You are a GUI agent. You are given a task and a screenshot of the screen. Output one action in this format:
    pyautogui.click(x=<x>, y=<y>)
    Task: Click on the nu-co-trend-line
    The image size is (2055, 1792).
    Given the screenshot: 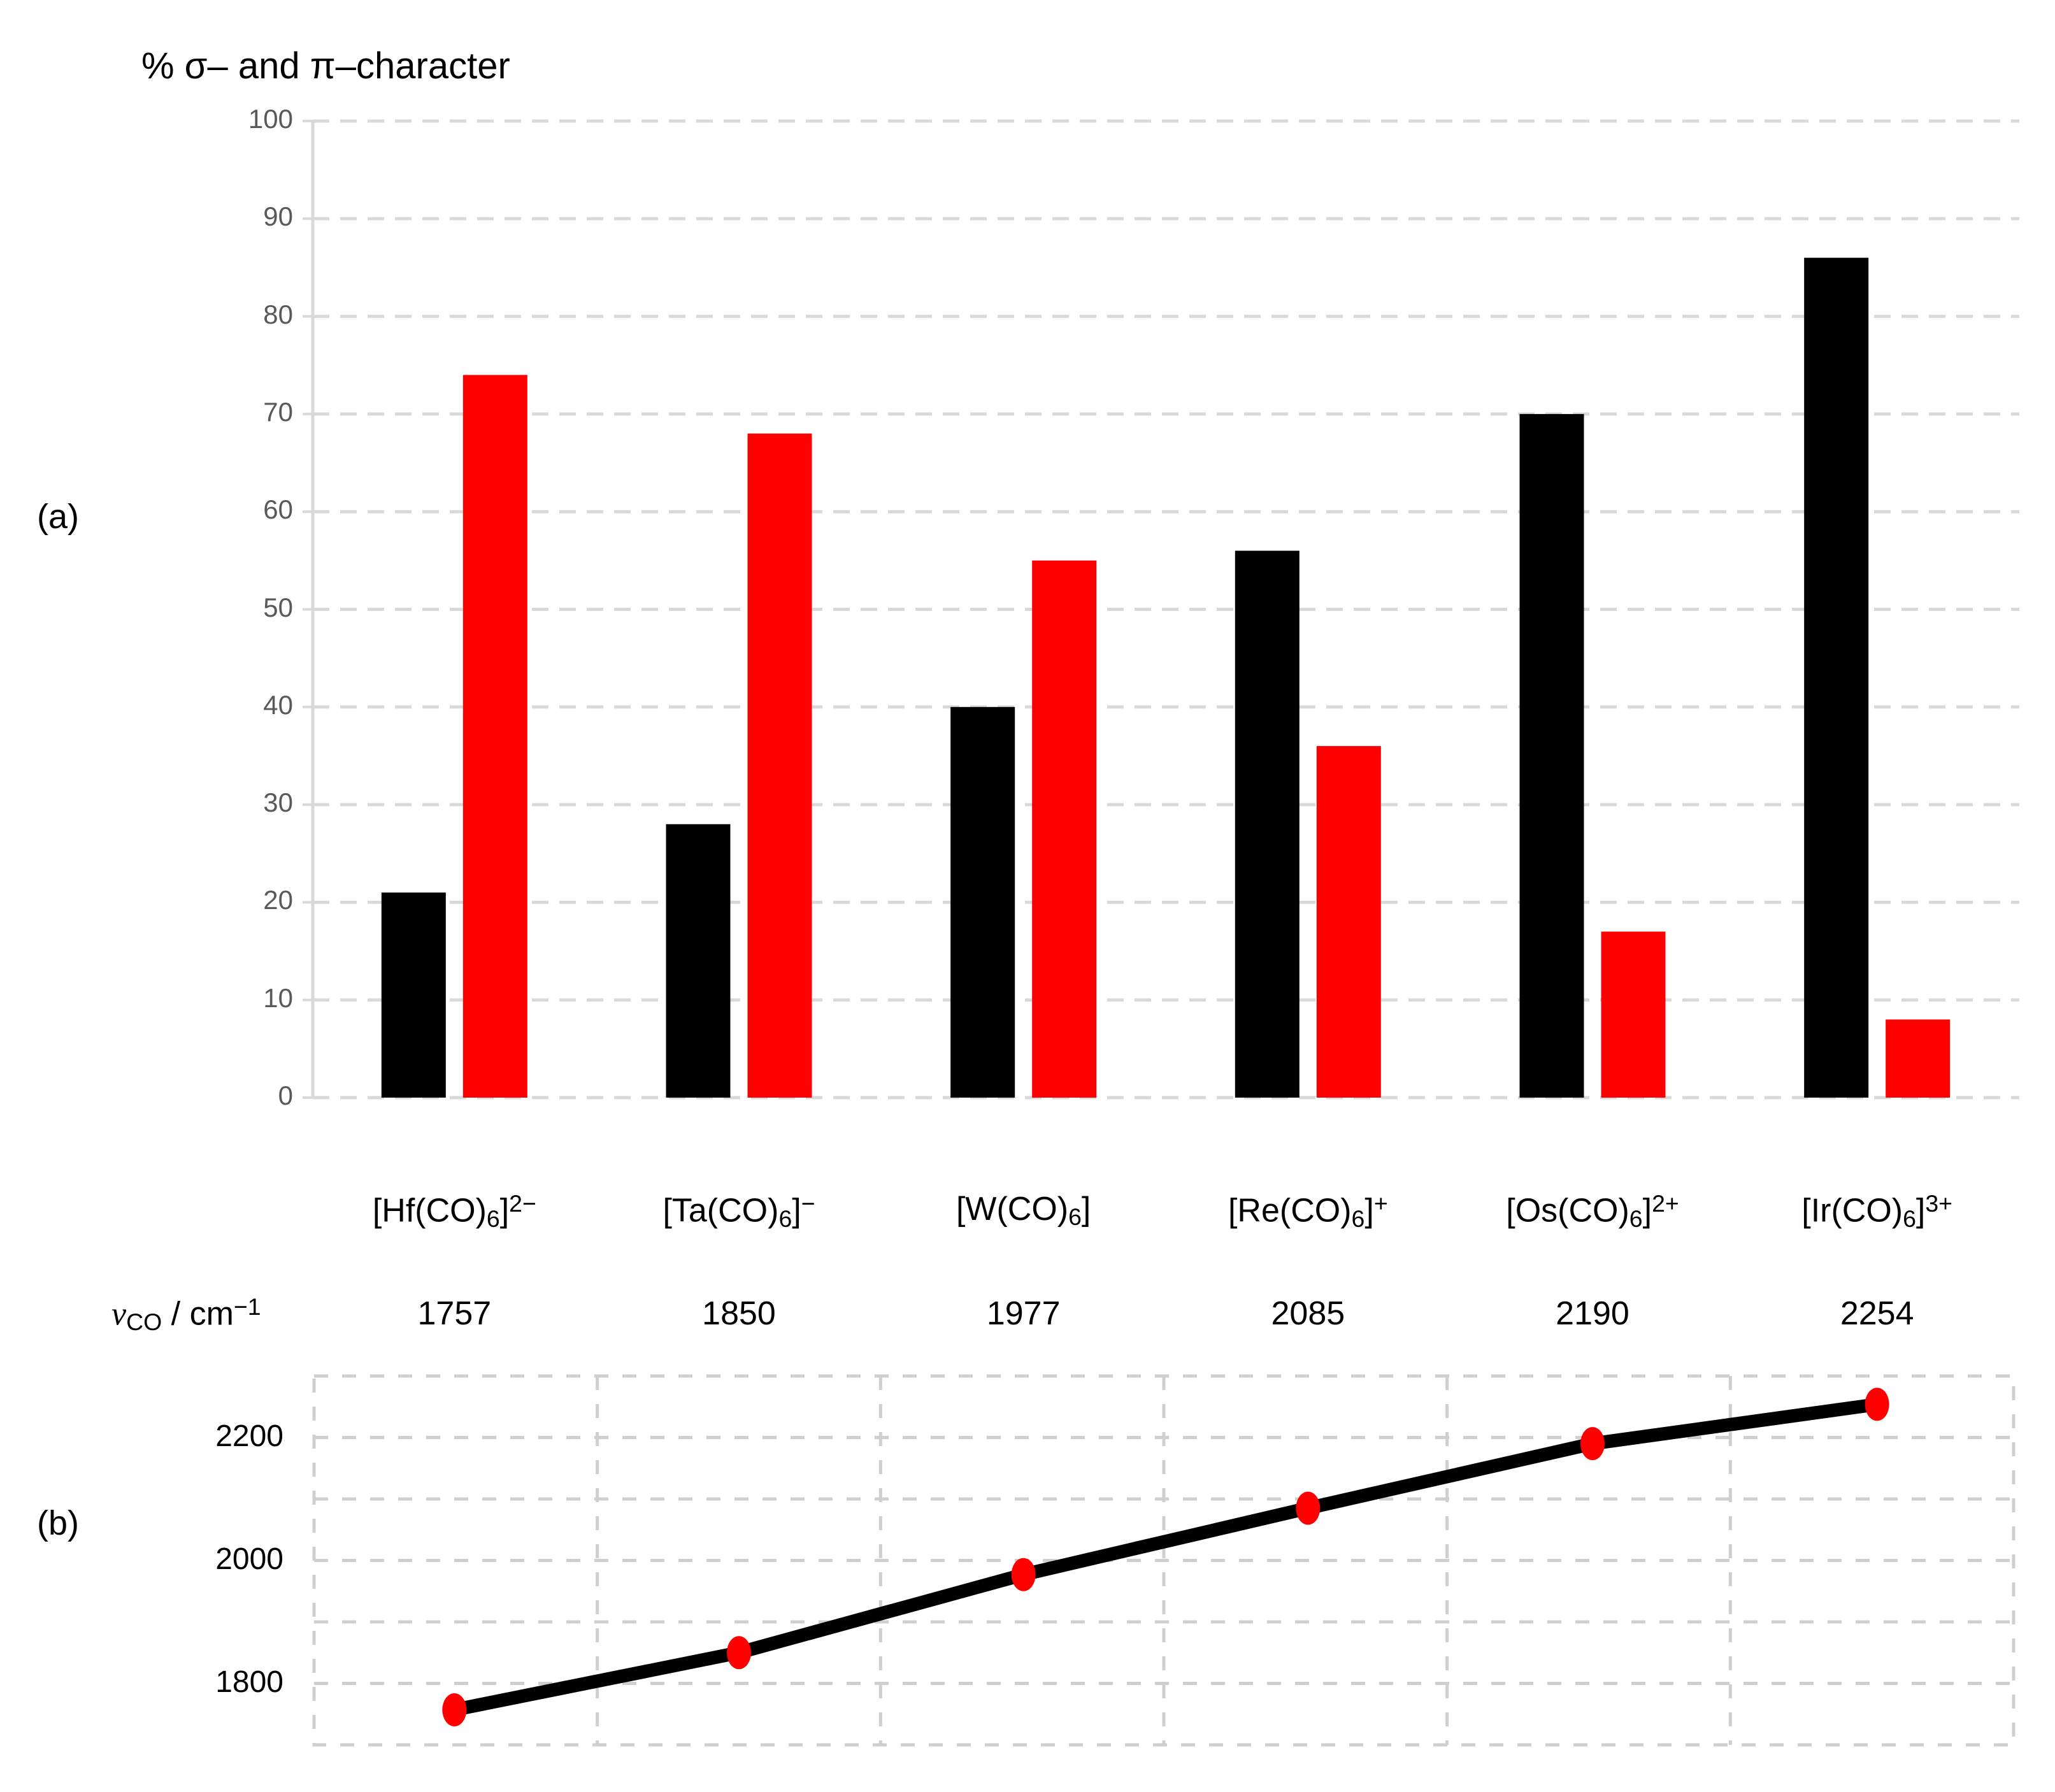 What is the action you would take?
    pyautogui.click(x=1165, y=1557)
    